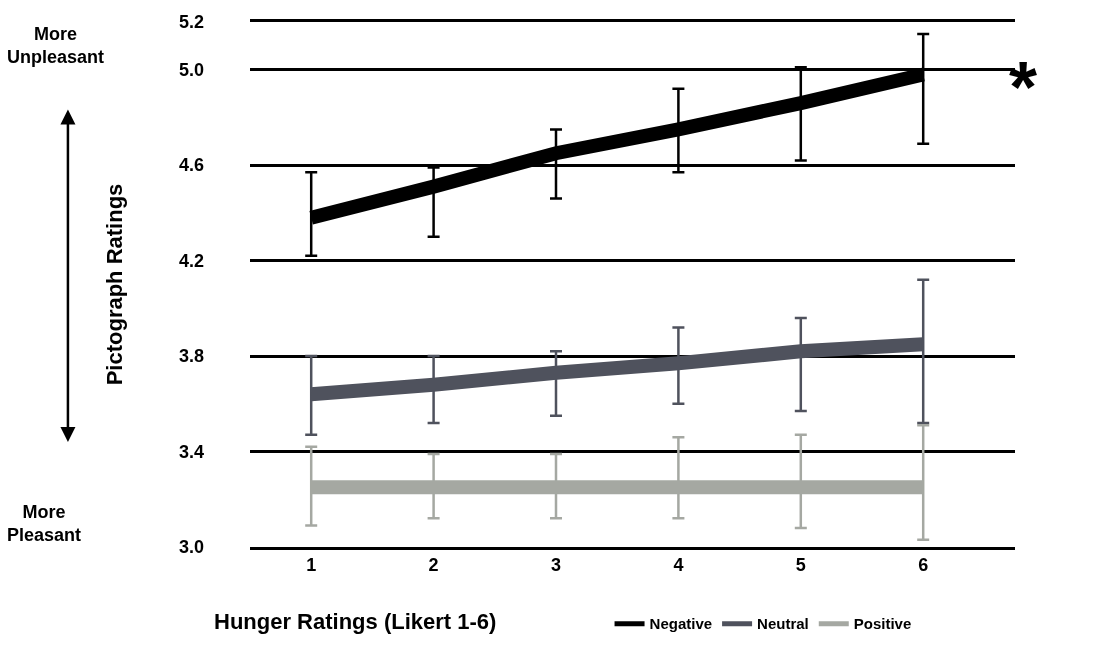 The width and height of the screenshot is (1102, 660). What do you see at coordinates (191, 165) in the screenshot?
I see `y-tick-label: 4.6` at bounding box center [191, 165].